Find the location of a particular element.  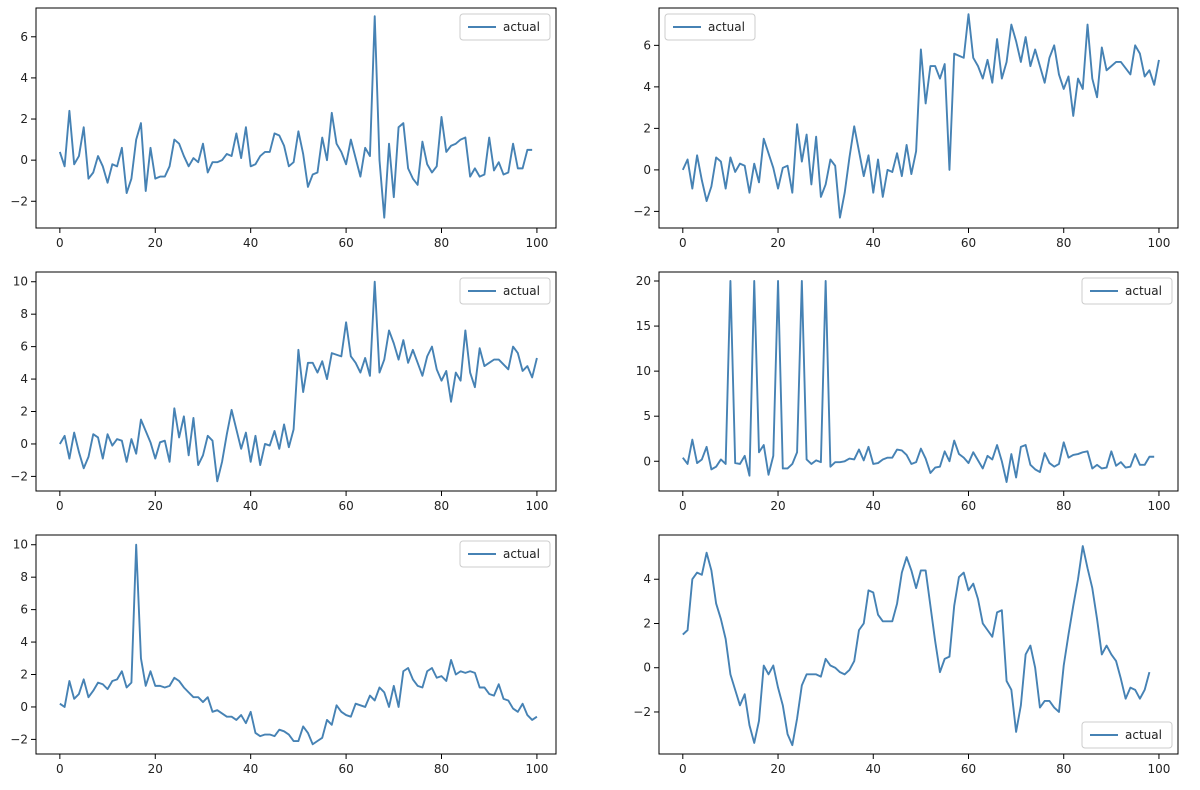

chart-3-legend-label: actual is located at coordinates (521, 291).